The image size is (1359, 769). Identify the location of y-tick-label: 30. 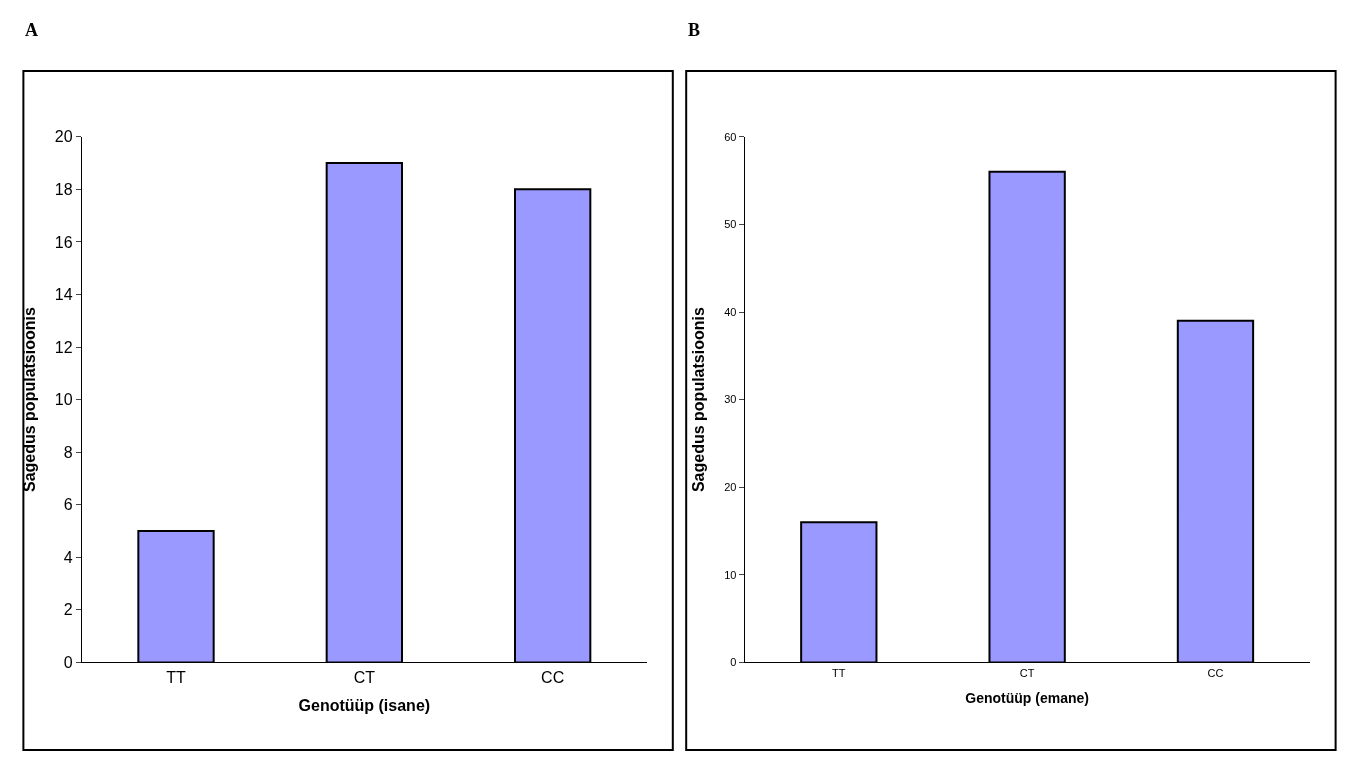
(730, 399).